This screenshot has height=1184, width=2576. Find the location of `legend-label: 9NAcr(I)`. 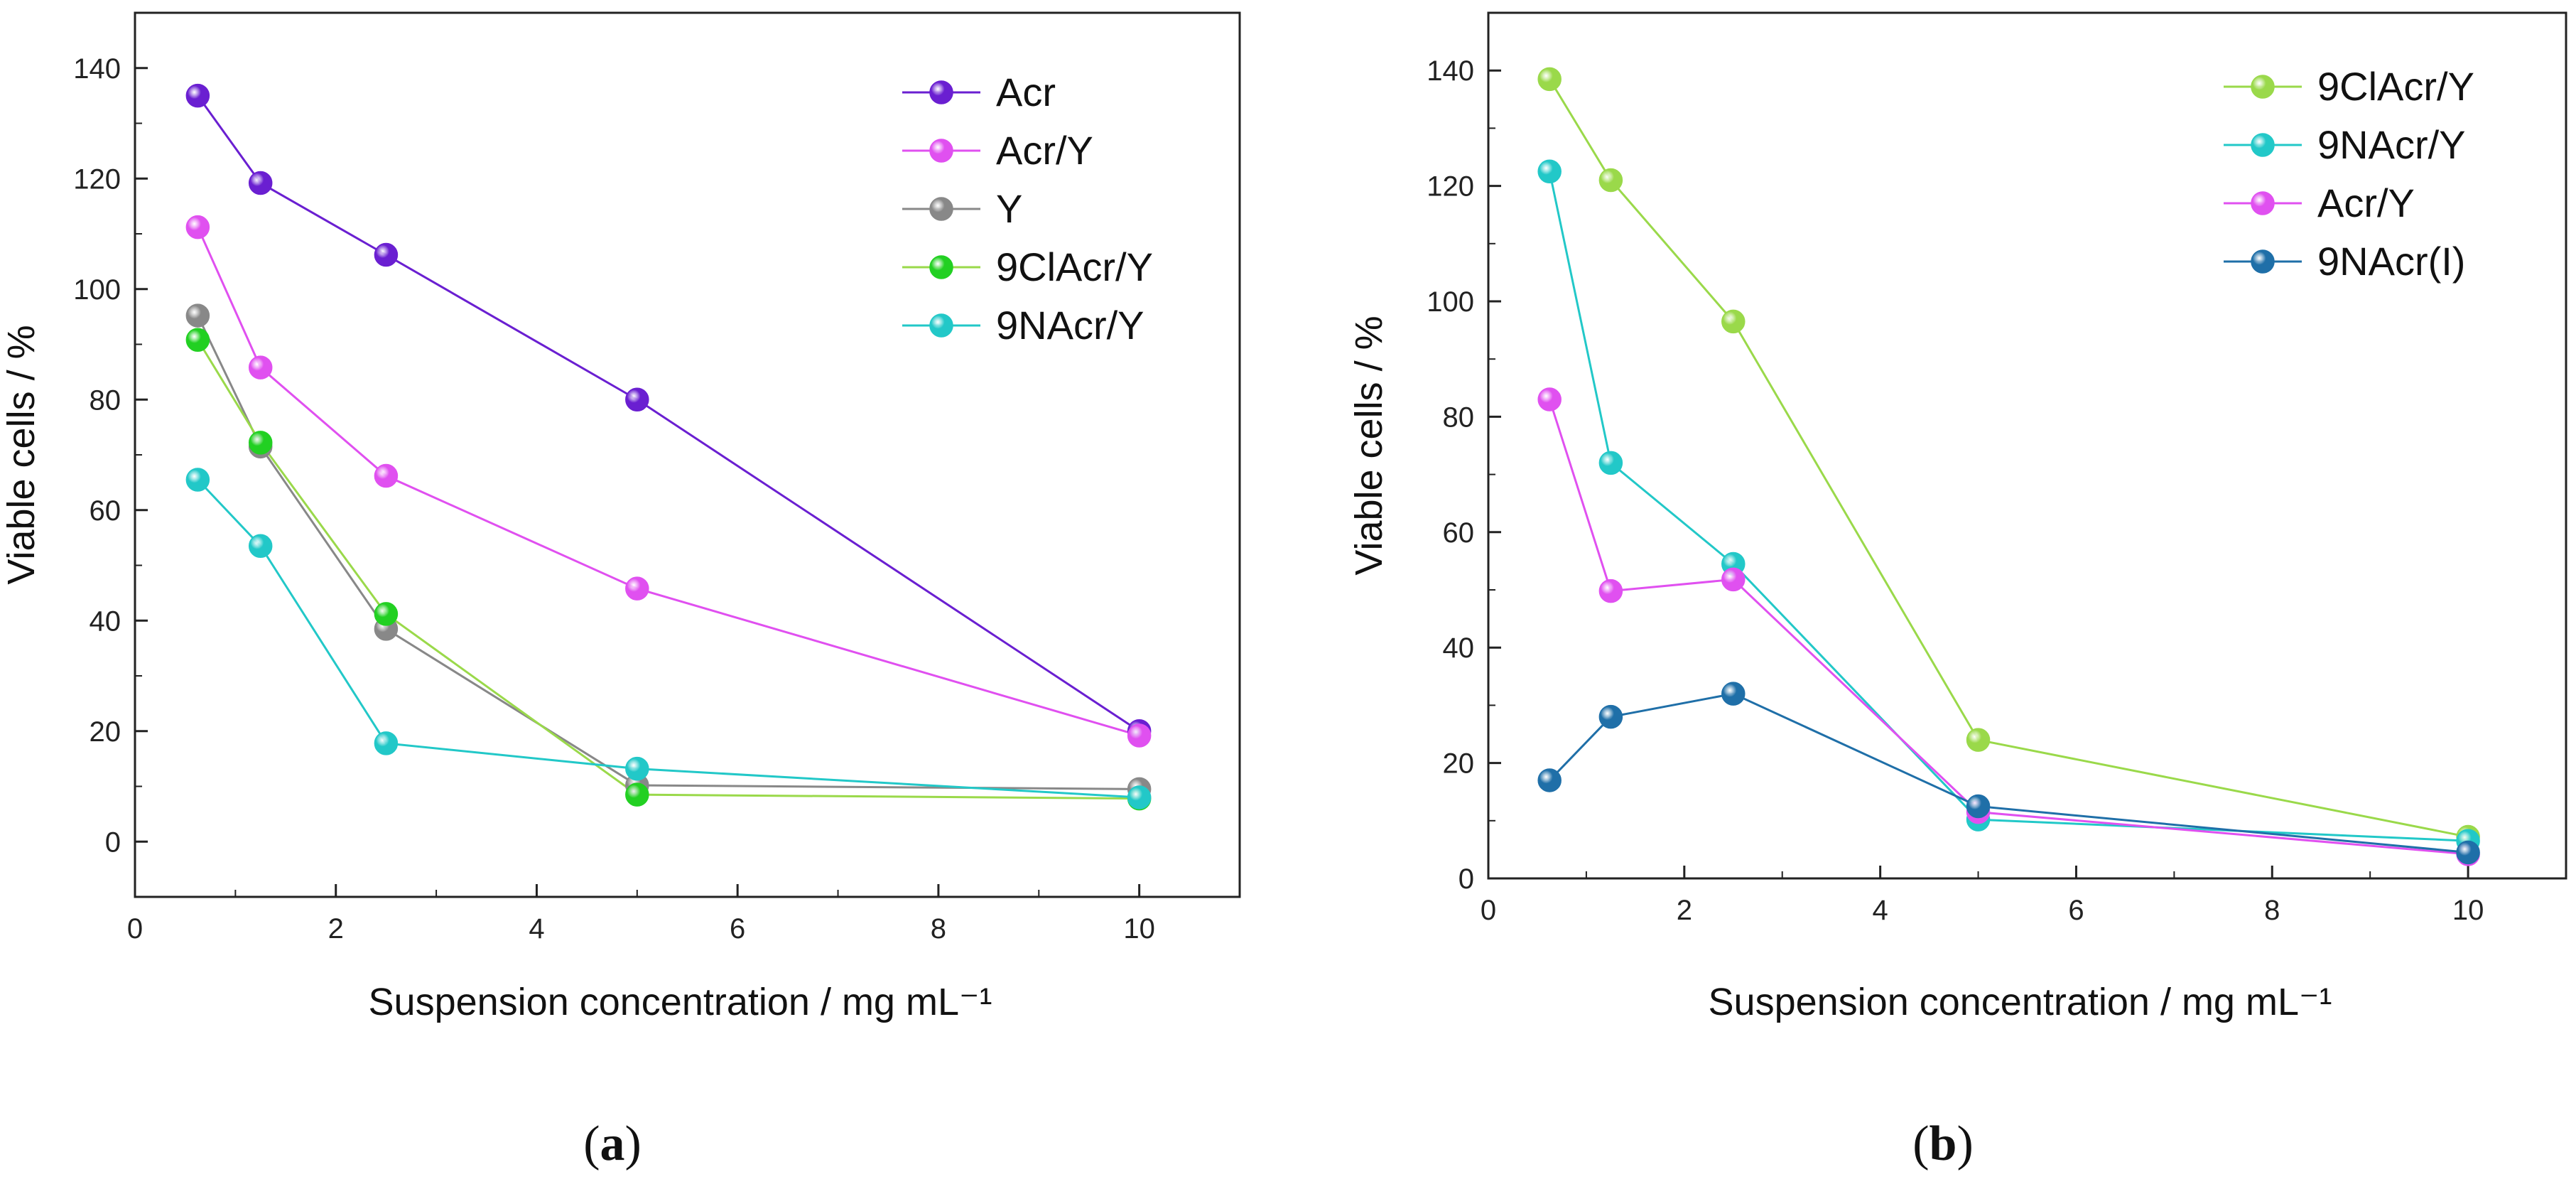

legend-label: 9NAcr(I) is located at coordinates (2391, 261).